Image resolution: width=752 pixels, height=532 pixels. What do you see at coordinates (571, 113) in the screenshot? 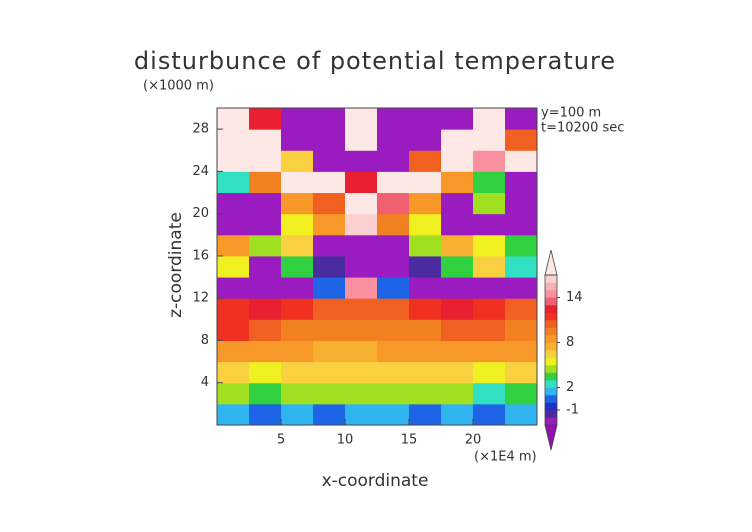
I see `annotation: y=100 m` at bounding box center [571, 113].